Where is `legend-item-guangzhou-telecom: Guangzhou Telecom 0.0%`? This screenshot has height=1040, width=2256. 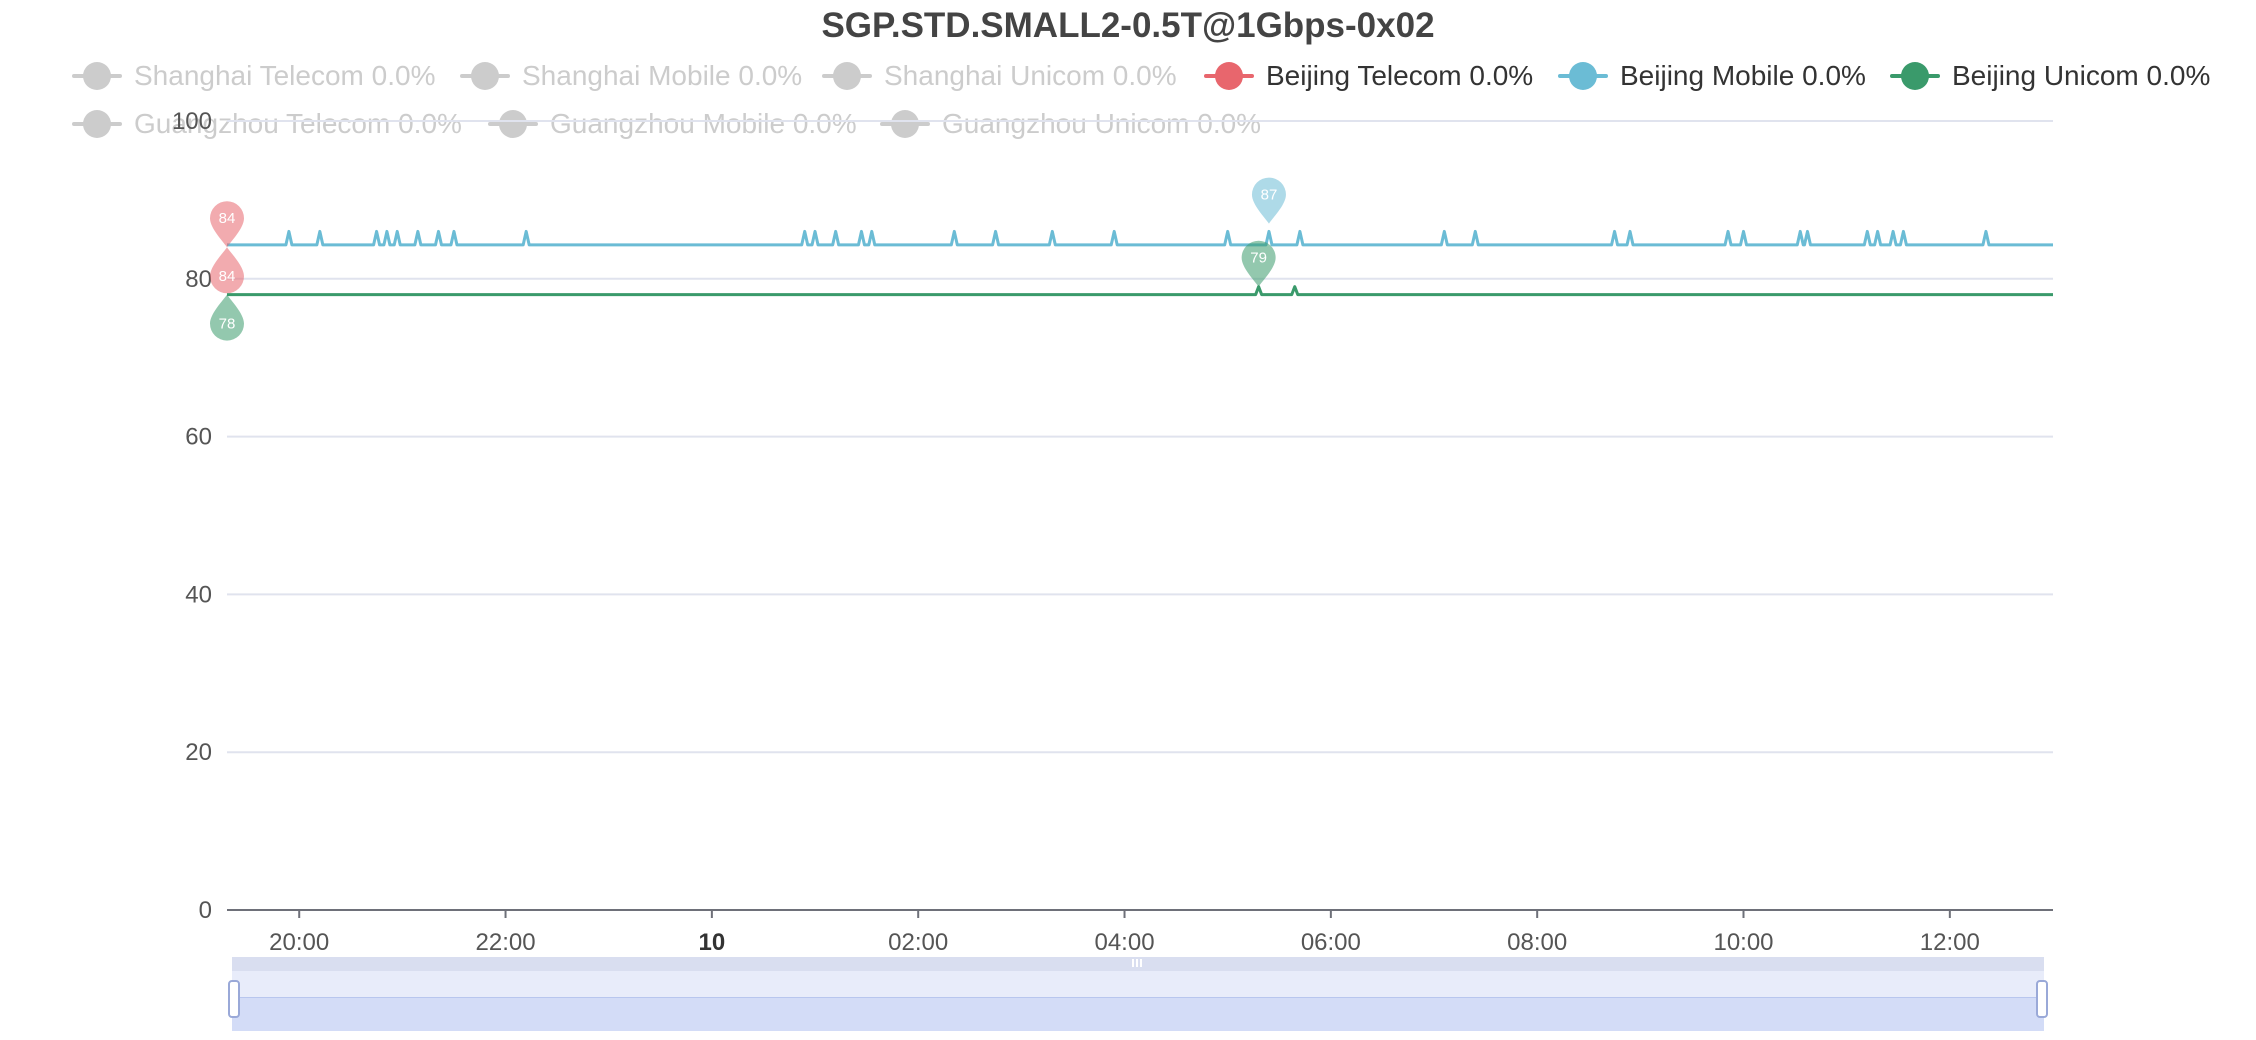
legend-item-guangzhou-telecom: Guangzhou Telecom 0.0% is located at coordinates (267, 124).